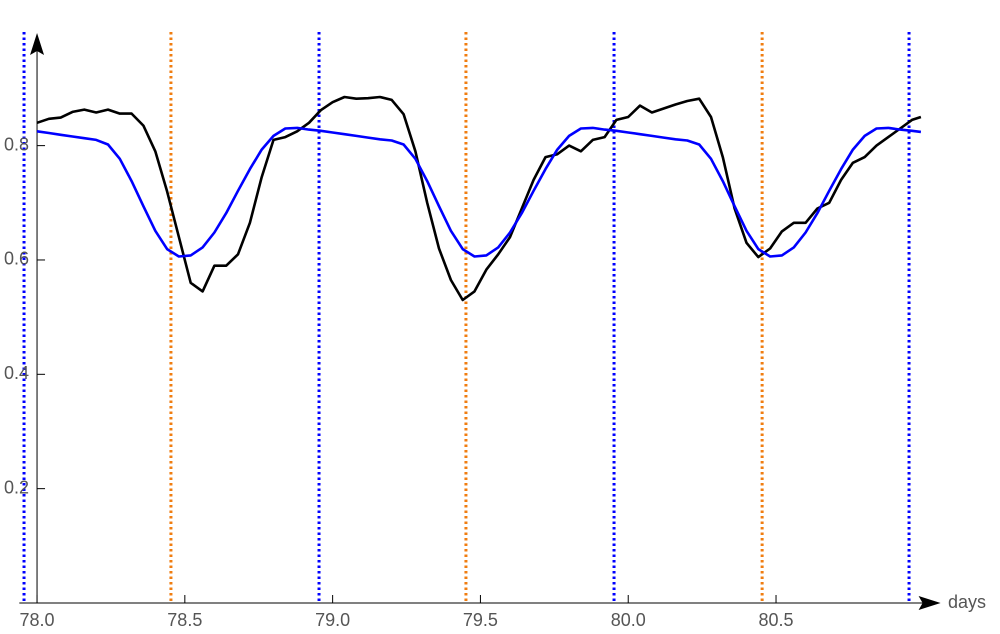 This screenshot has width=1000, height=634. I want to click on x-tick-label: 78.0, so click(37, 620).